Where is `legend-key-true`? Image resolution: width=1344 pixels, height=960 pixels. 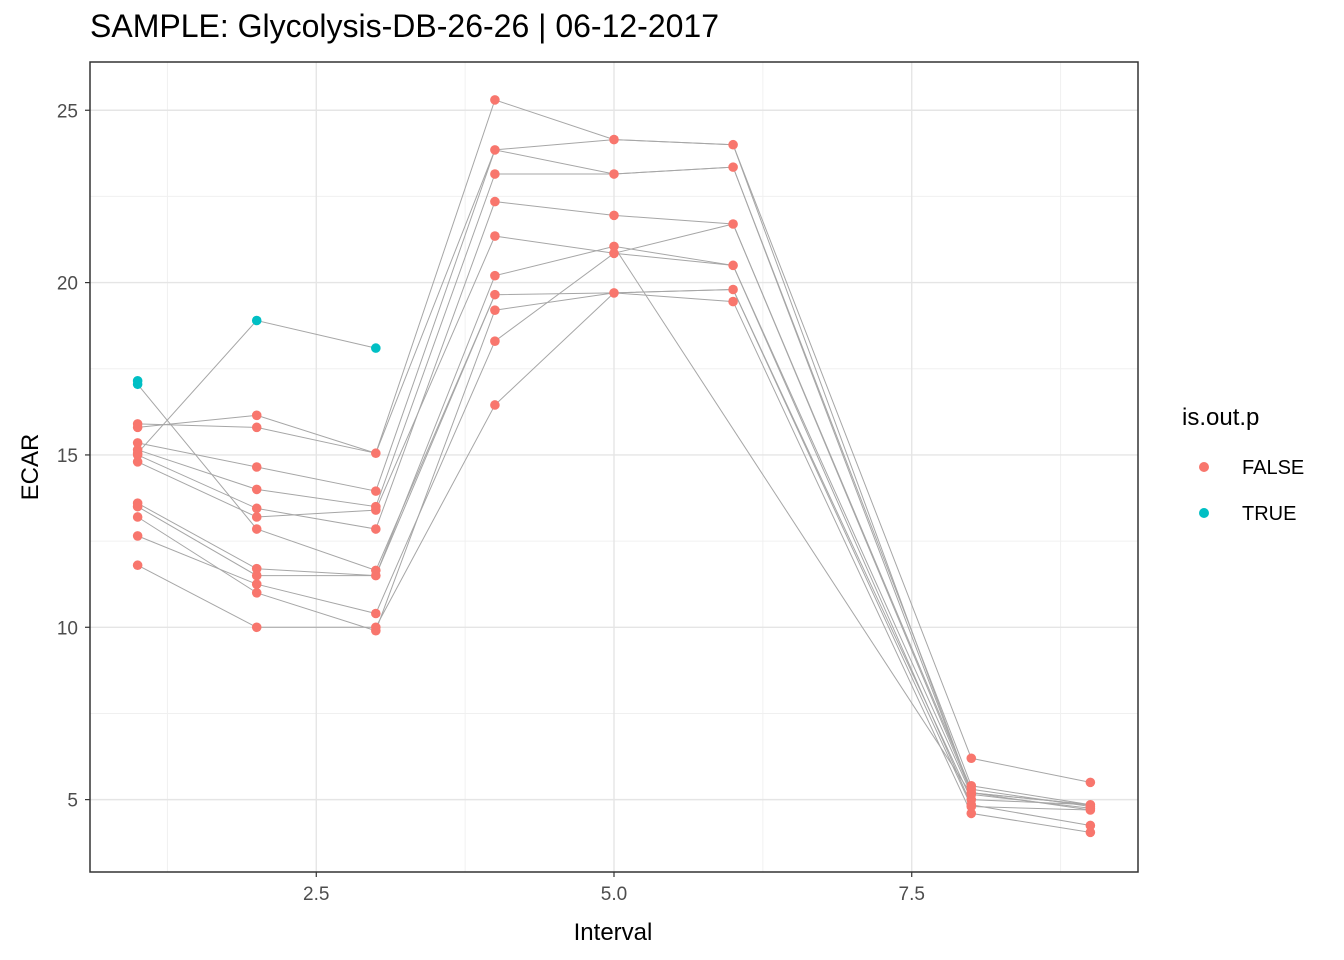
legend-key-true is located at coordinates (1204, 513).